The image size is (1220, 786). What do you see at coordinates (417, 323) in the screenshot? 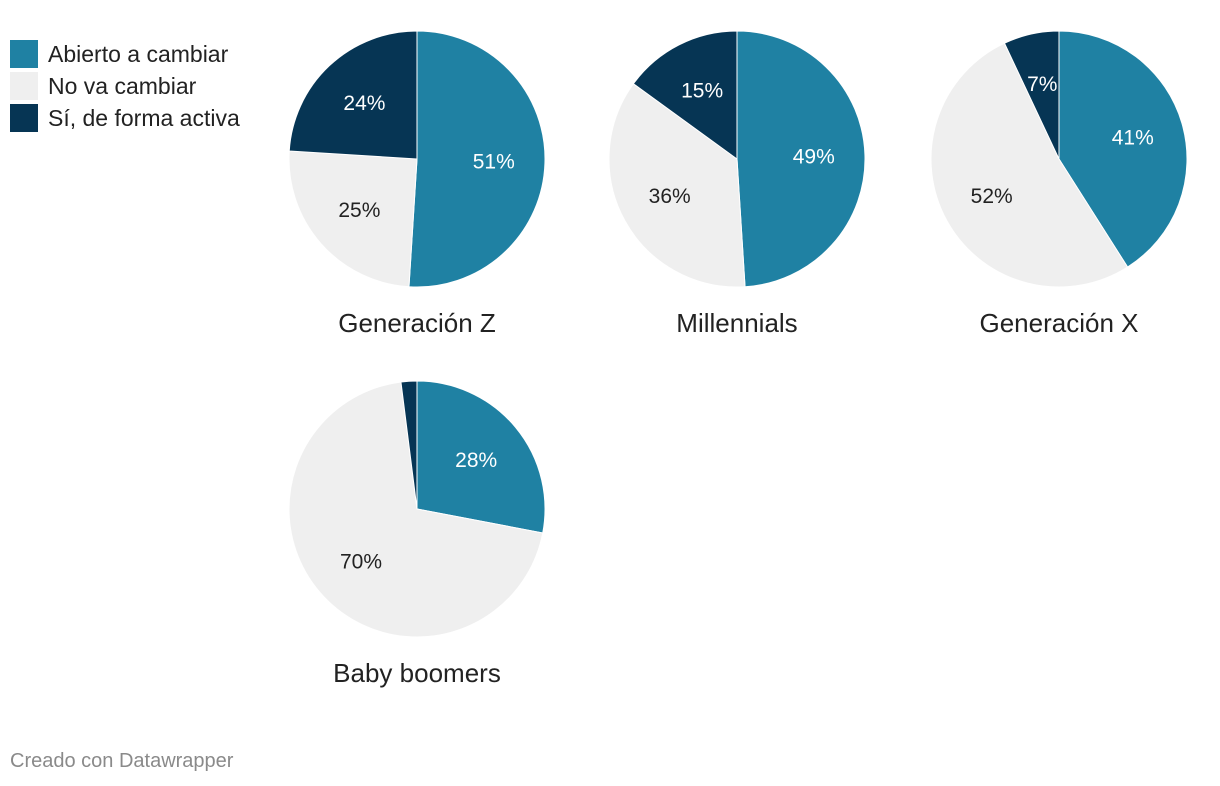
I see `pie-title: Generación Z` at bounding box center [417, 323].